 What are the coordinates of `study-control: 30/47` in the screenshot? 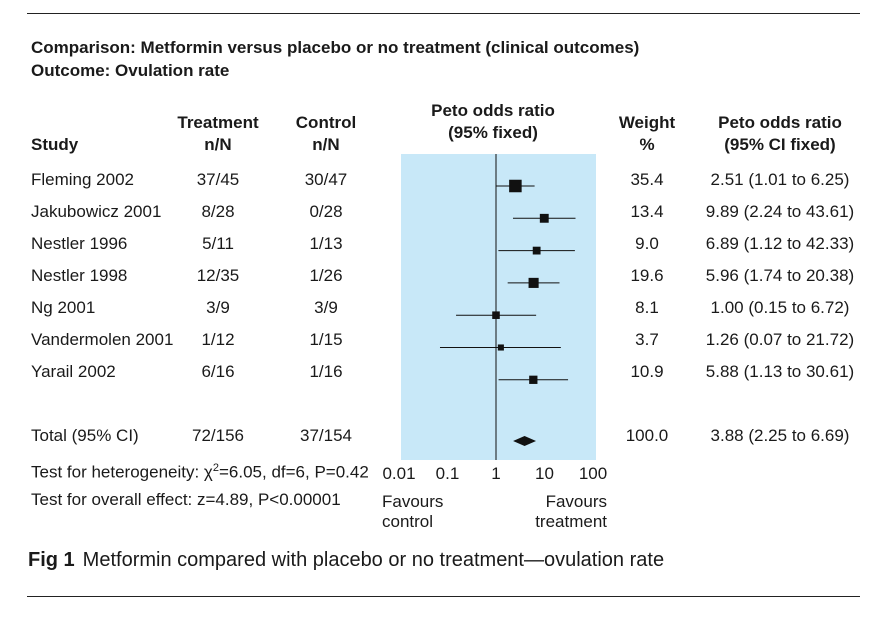 It's located at (326, 179).